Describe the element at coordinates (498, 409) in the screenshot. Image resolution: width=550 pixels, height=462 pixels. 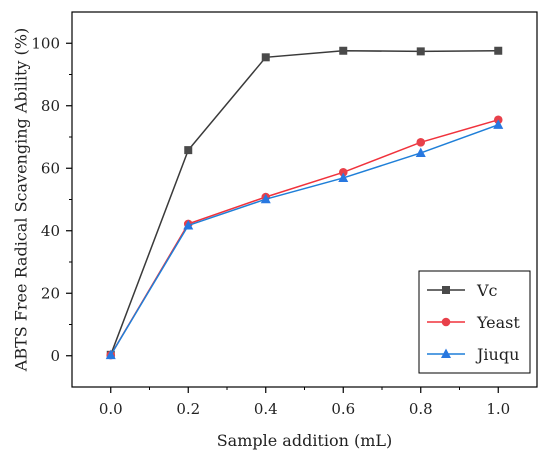
I see `x-tick-label: 1.0` at that location.